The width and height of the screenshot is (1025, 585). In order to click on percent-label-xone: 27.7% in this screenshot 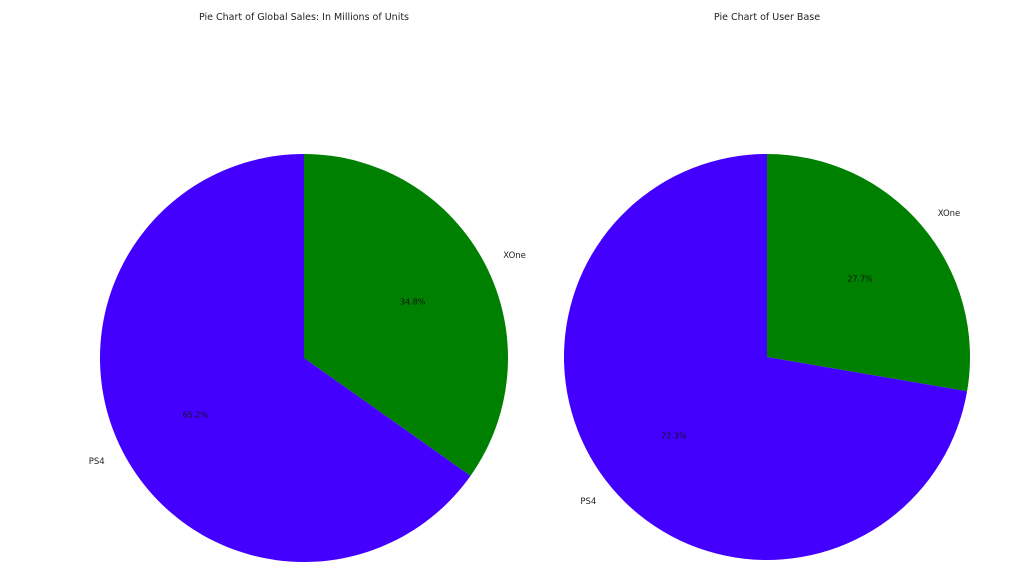, I will do `click(860, 278)`.